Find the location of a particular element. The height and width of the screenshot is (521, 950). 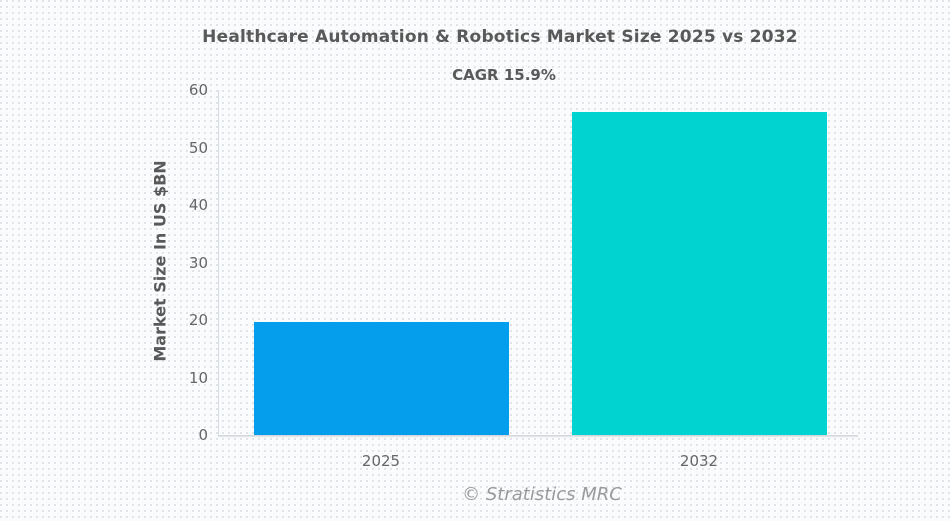

y-tick-label-0: 0 is located at coordinates (203, 435).